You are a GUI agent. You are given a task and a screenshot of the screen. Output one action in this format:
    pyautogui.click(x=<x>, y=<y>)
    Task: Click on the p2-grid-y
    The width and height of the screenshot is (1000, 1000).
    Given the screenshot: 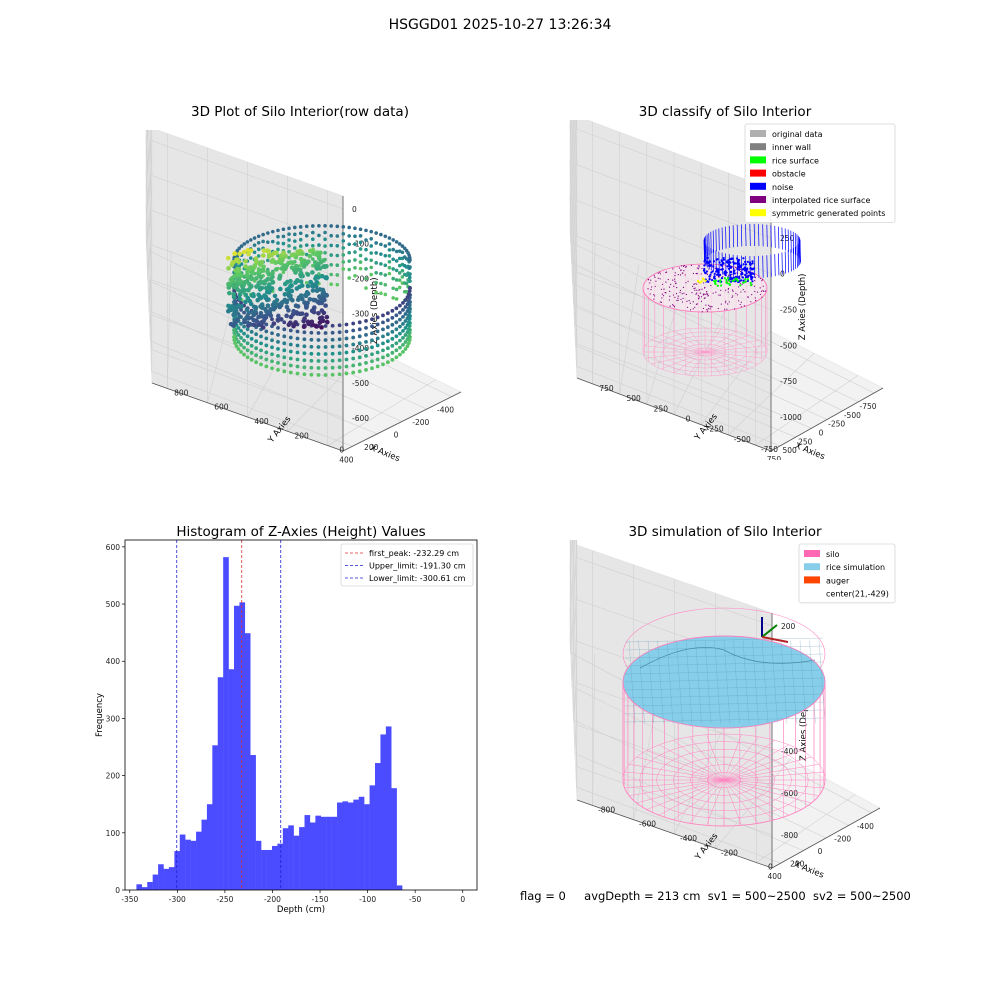 What is the action you would take?
    pyautogui.click(x=700, y=361)
    